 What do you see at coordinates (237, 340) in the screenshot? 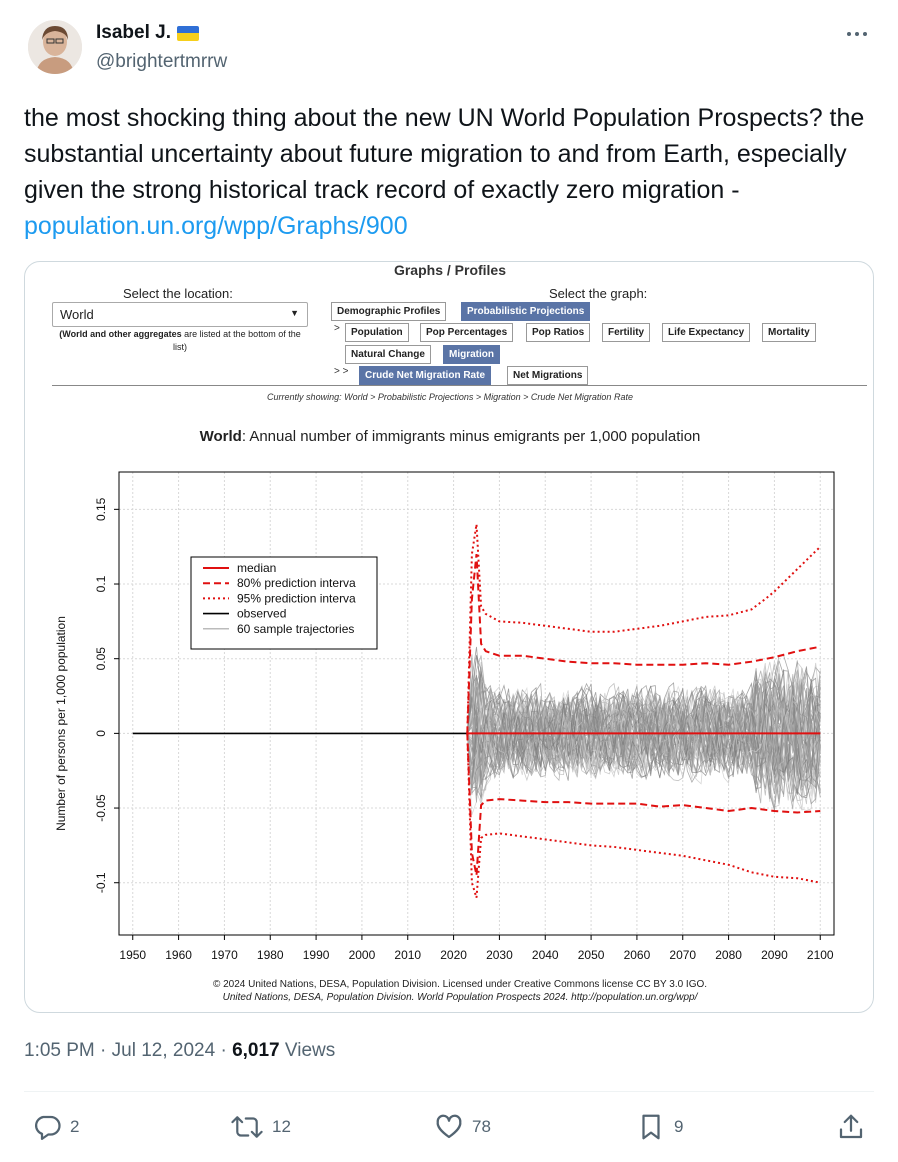
I see `location-note-rest: are listed at the bottom of the list)` at bounding box center [237, 340].